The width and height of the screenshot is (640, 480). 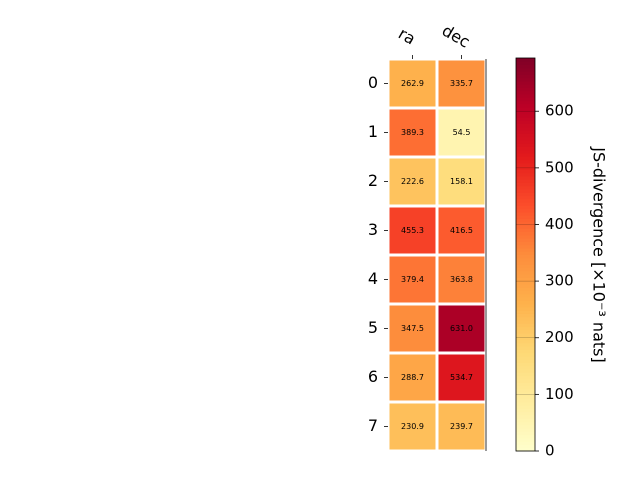 What do you see at coordinates (407, 36) in the screenshot?
I see `x-tick-label: ra` at bounding box center [407, 36].